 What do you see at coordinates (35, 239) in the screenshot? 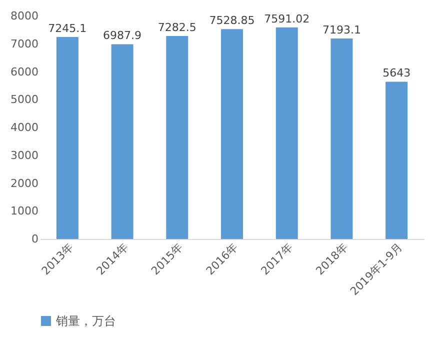
I see `y-tick-label: 0` at bounding box center [35, 239].